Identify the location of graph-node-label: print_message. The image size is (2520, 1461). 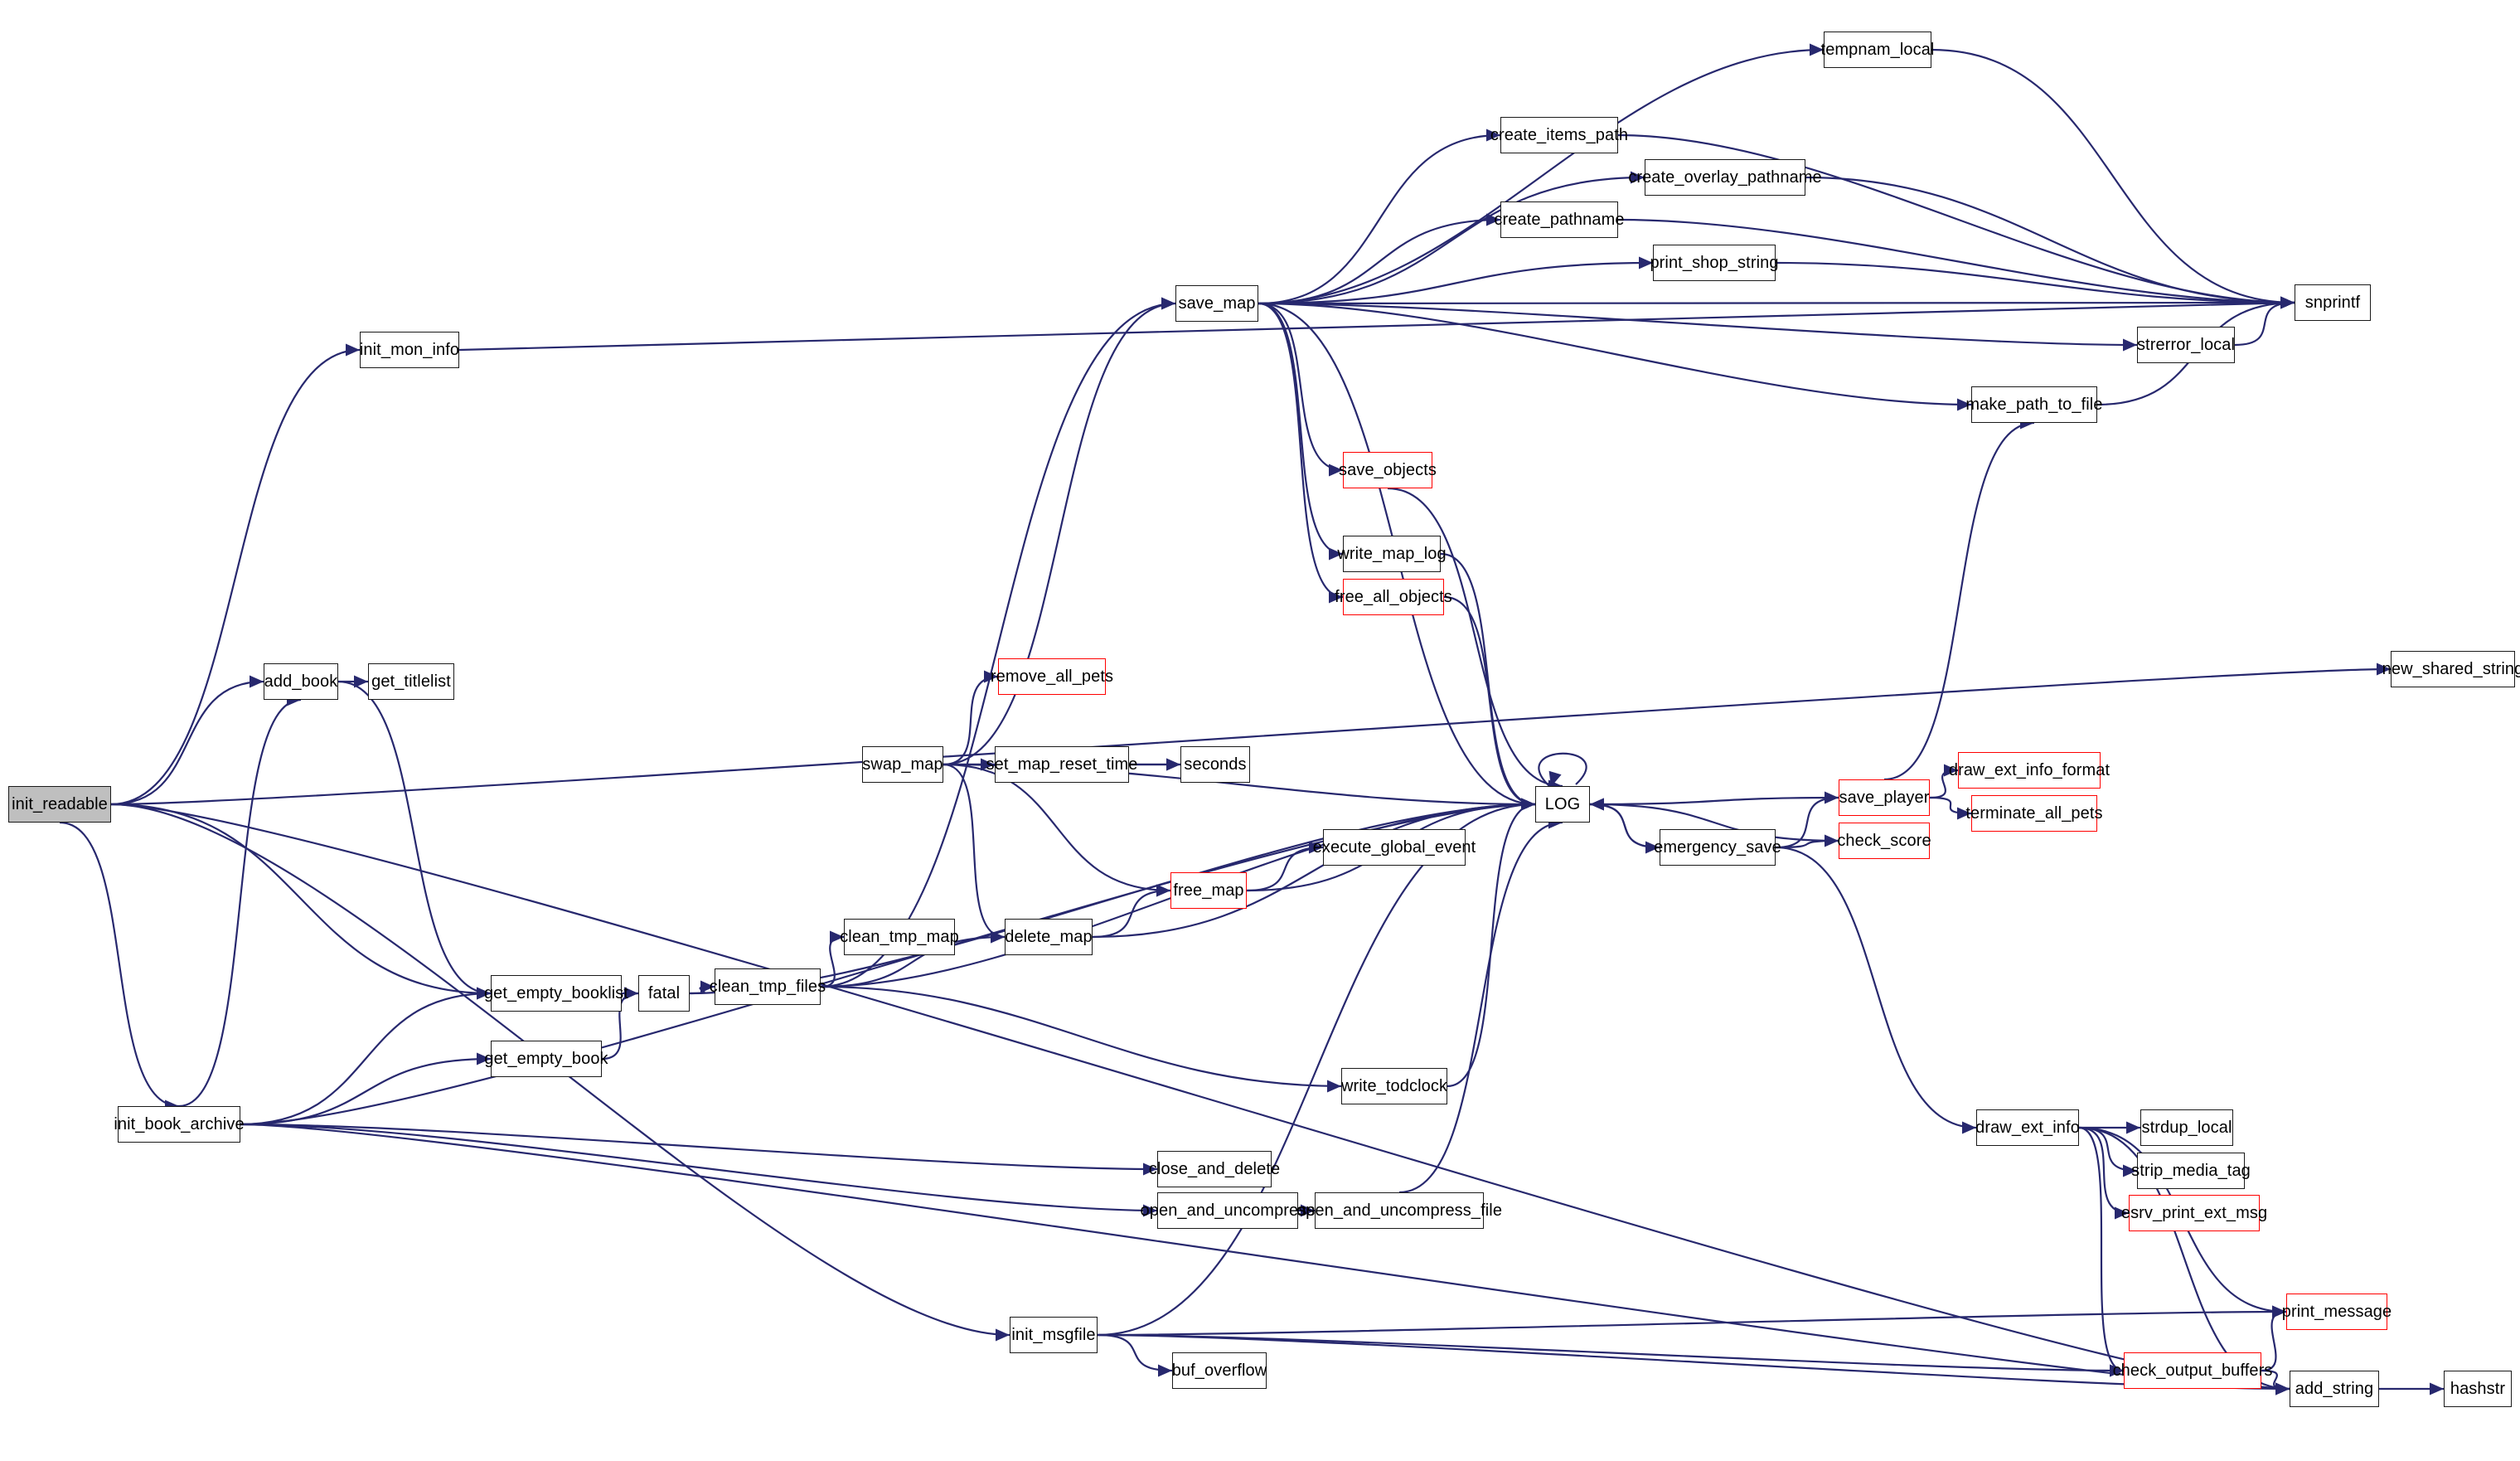
(2336, 1312).